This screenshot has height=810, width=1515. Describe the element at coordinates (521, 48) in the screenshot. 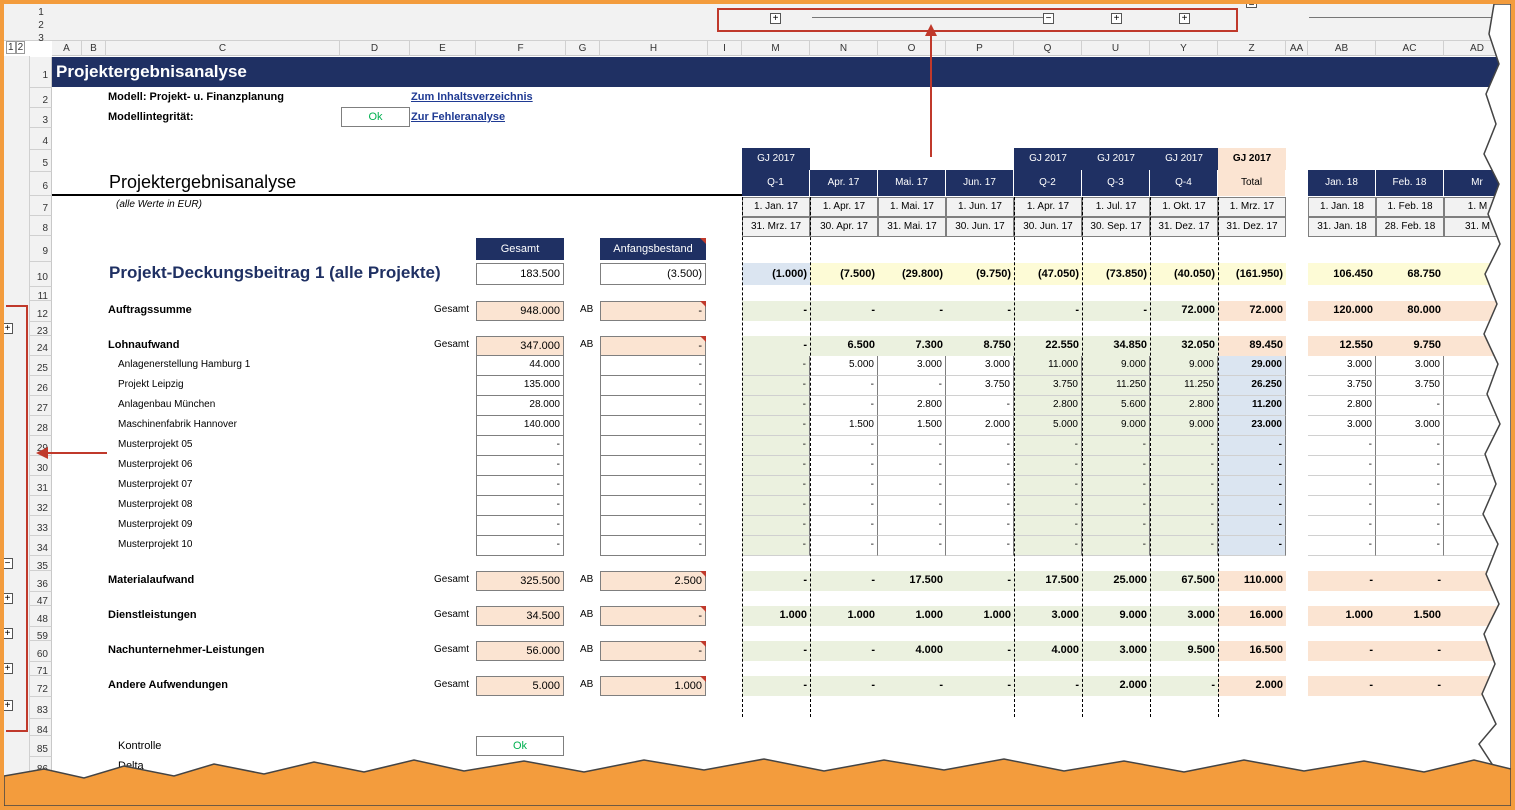

I see `column-header-f: F` at that location.